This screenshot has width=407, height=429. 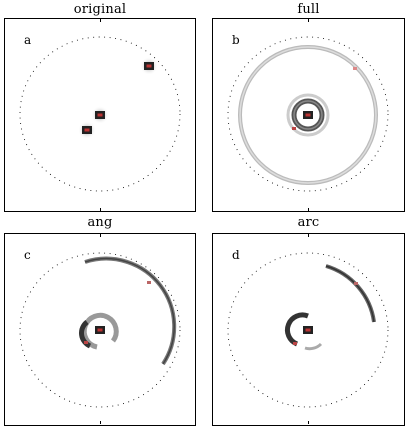 What do you see at coordinates (308, 9) in the screenshot?
I see `panel-title: full` at bounding box center [308, 9].